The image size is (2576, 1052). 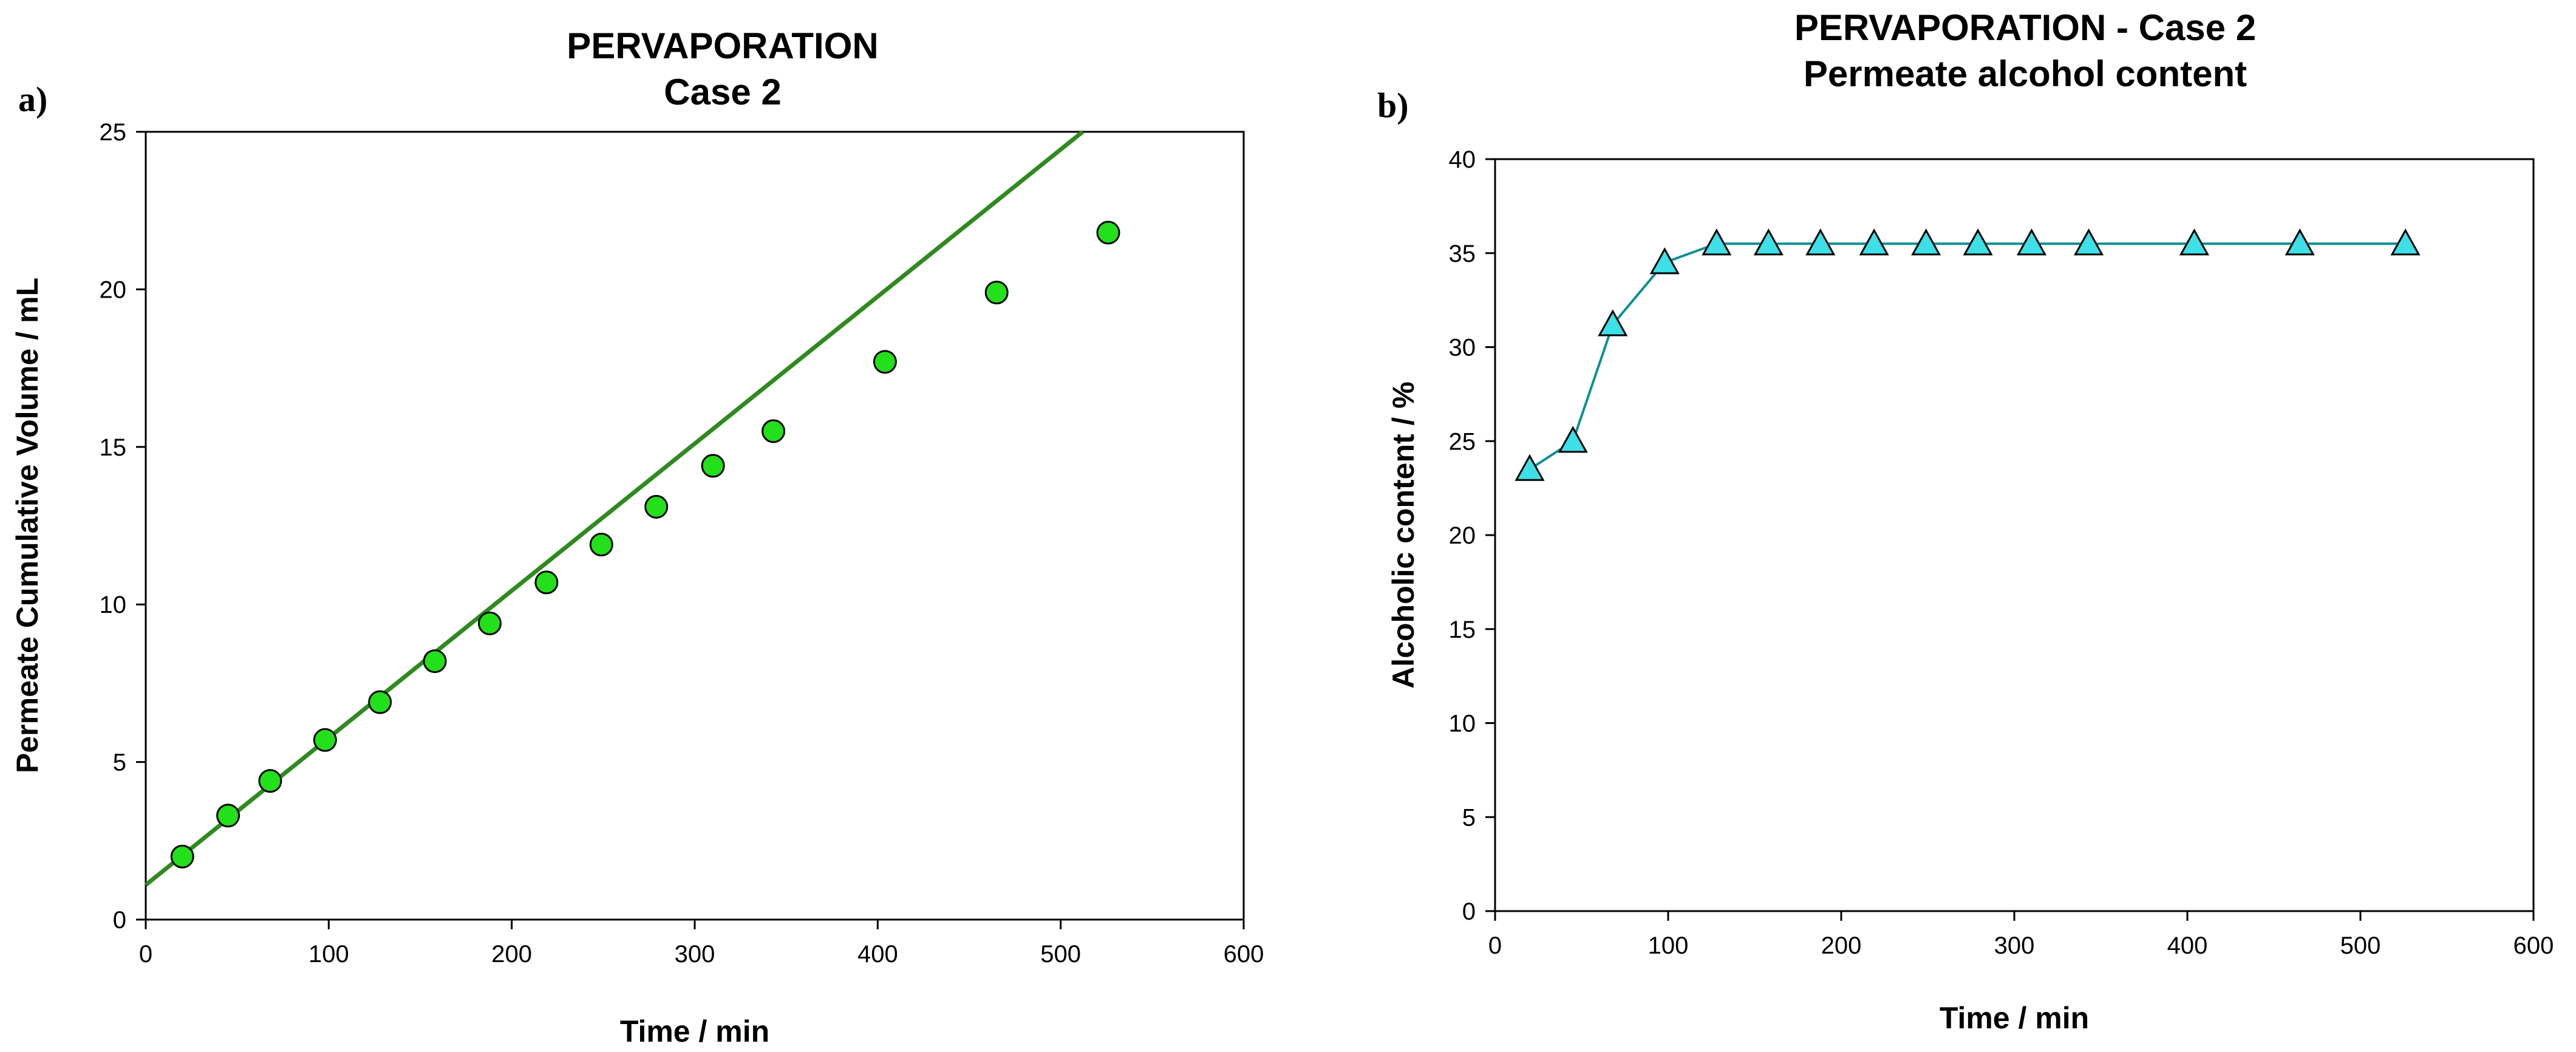 I want to click on chart-a-y-axis-label: Permeate Cumulative Volume / mL, so click(x=27, y=525).